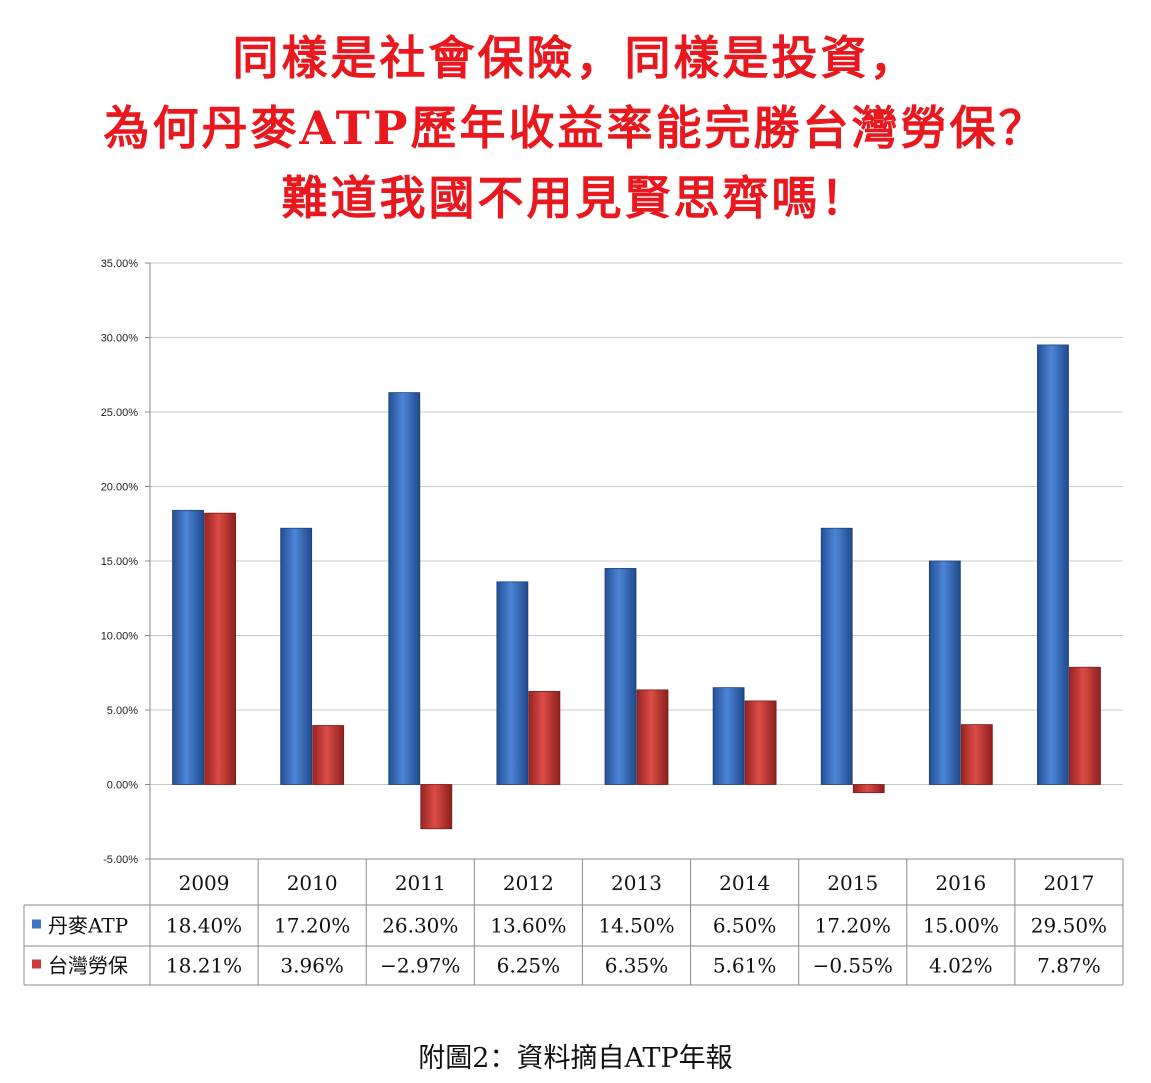  What do you see at coordinates (120, 860) in the screenshot?
I see `y-tick-label: -5.00%` at bounding box center [120, 860].